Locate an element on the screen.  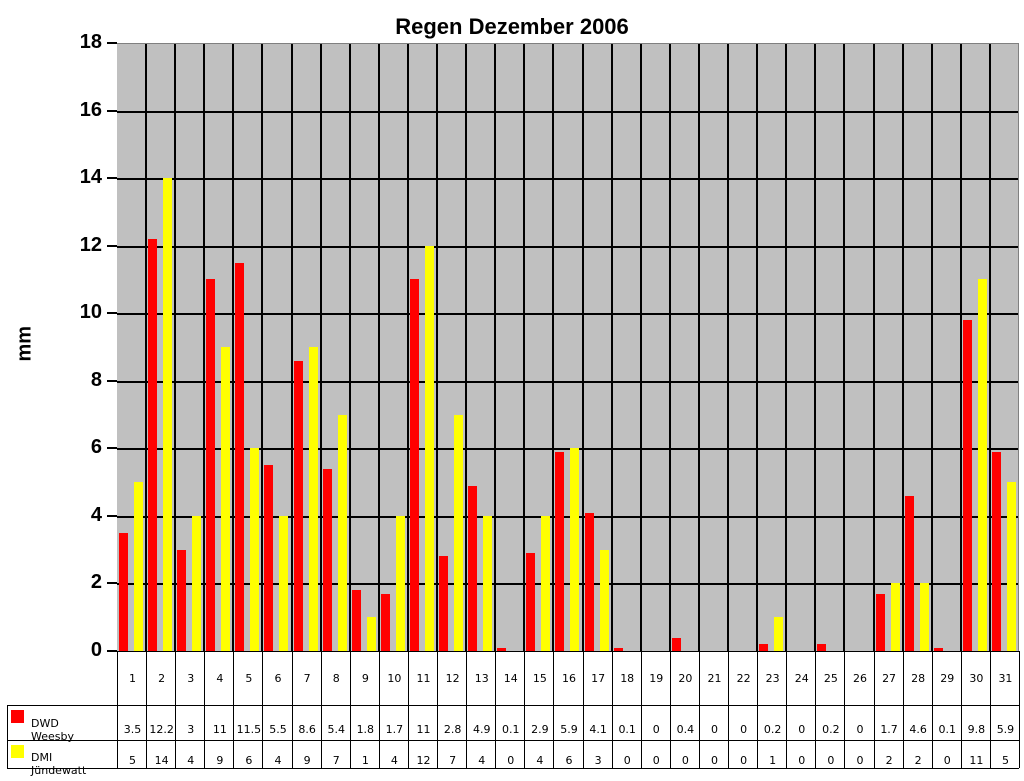
x-category-label: 17 is located at coordinates (597, 678).